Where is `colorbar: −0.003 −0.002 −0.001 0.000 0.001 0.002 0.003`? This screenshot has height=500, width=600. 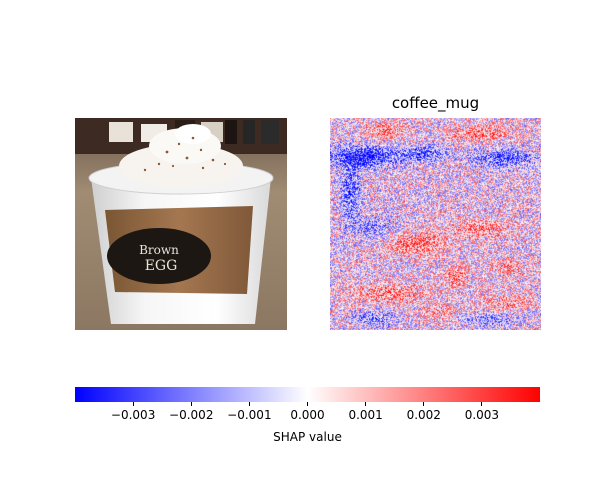
colorbar: −0.003 −0.002 −0.001 0.000 0.001 0.002 0.003 is located at coordinates (307, 404).